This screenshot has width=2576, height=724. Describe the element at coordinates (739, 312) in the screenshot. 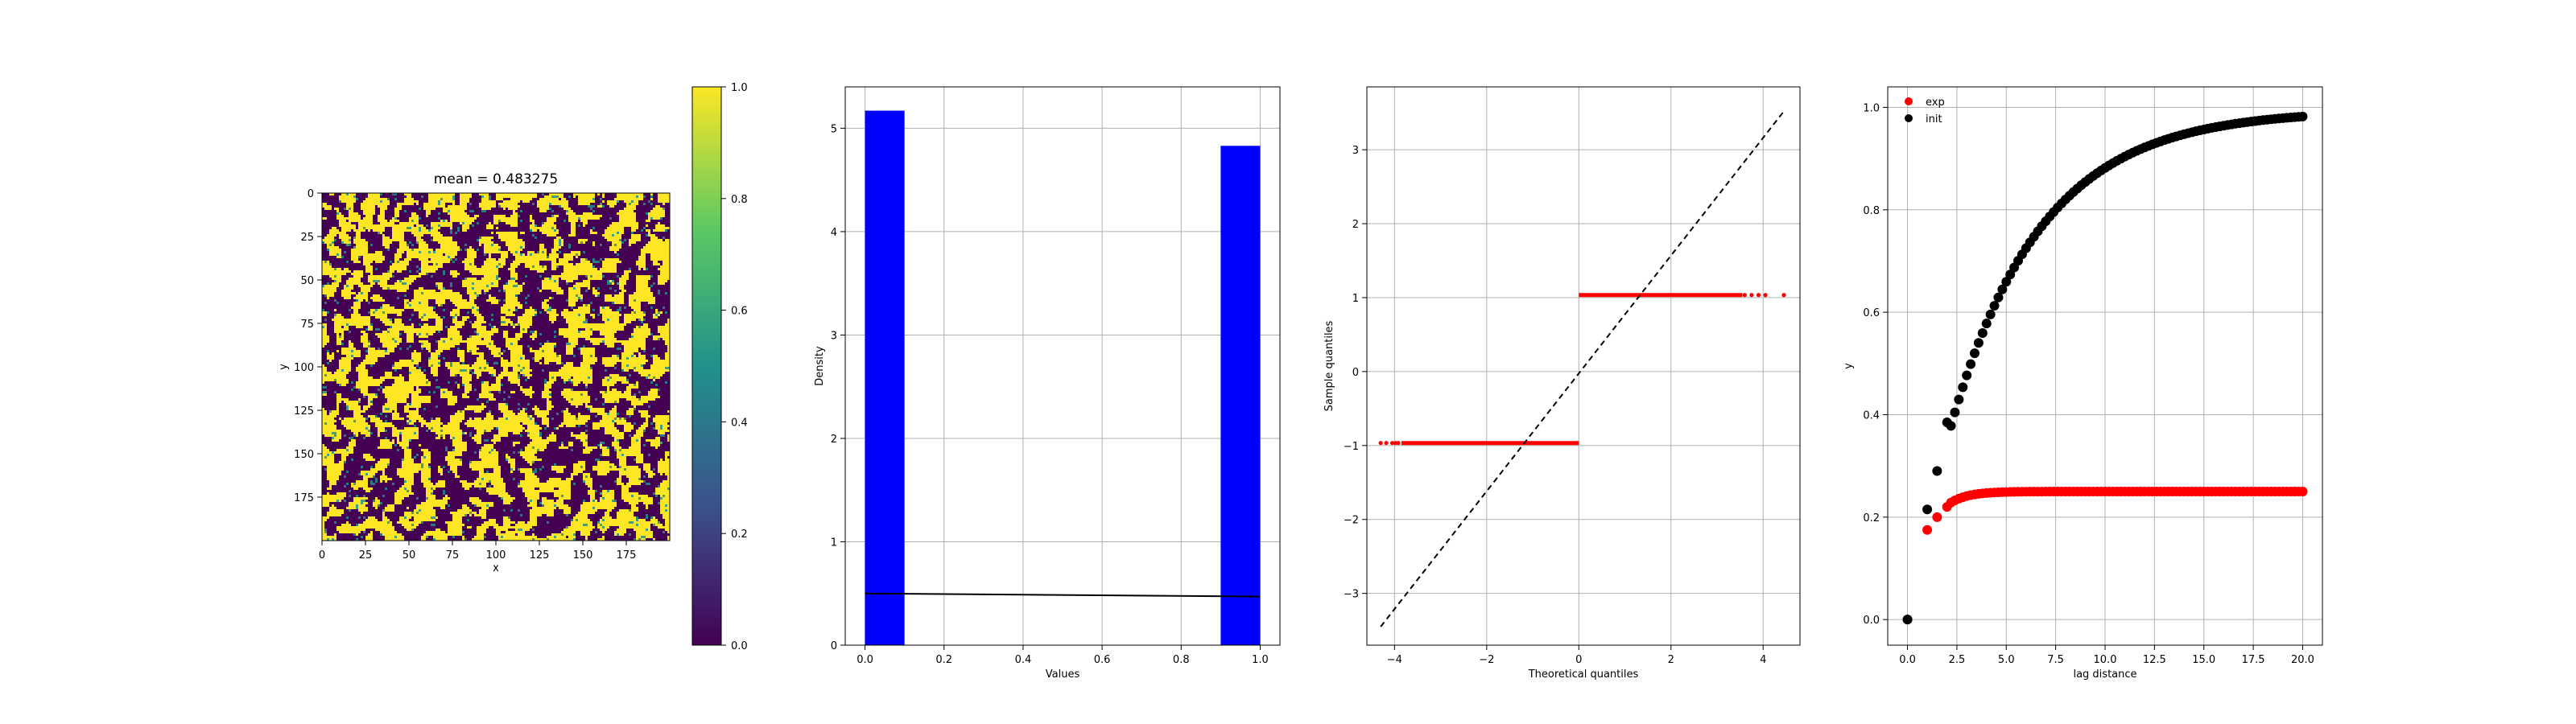

I see `colorbar-tick-label: 0.6` at that location.